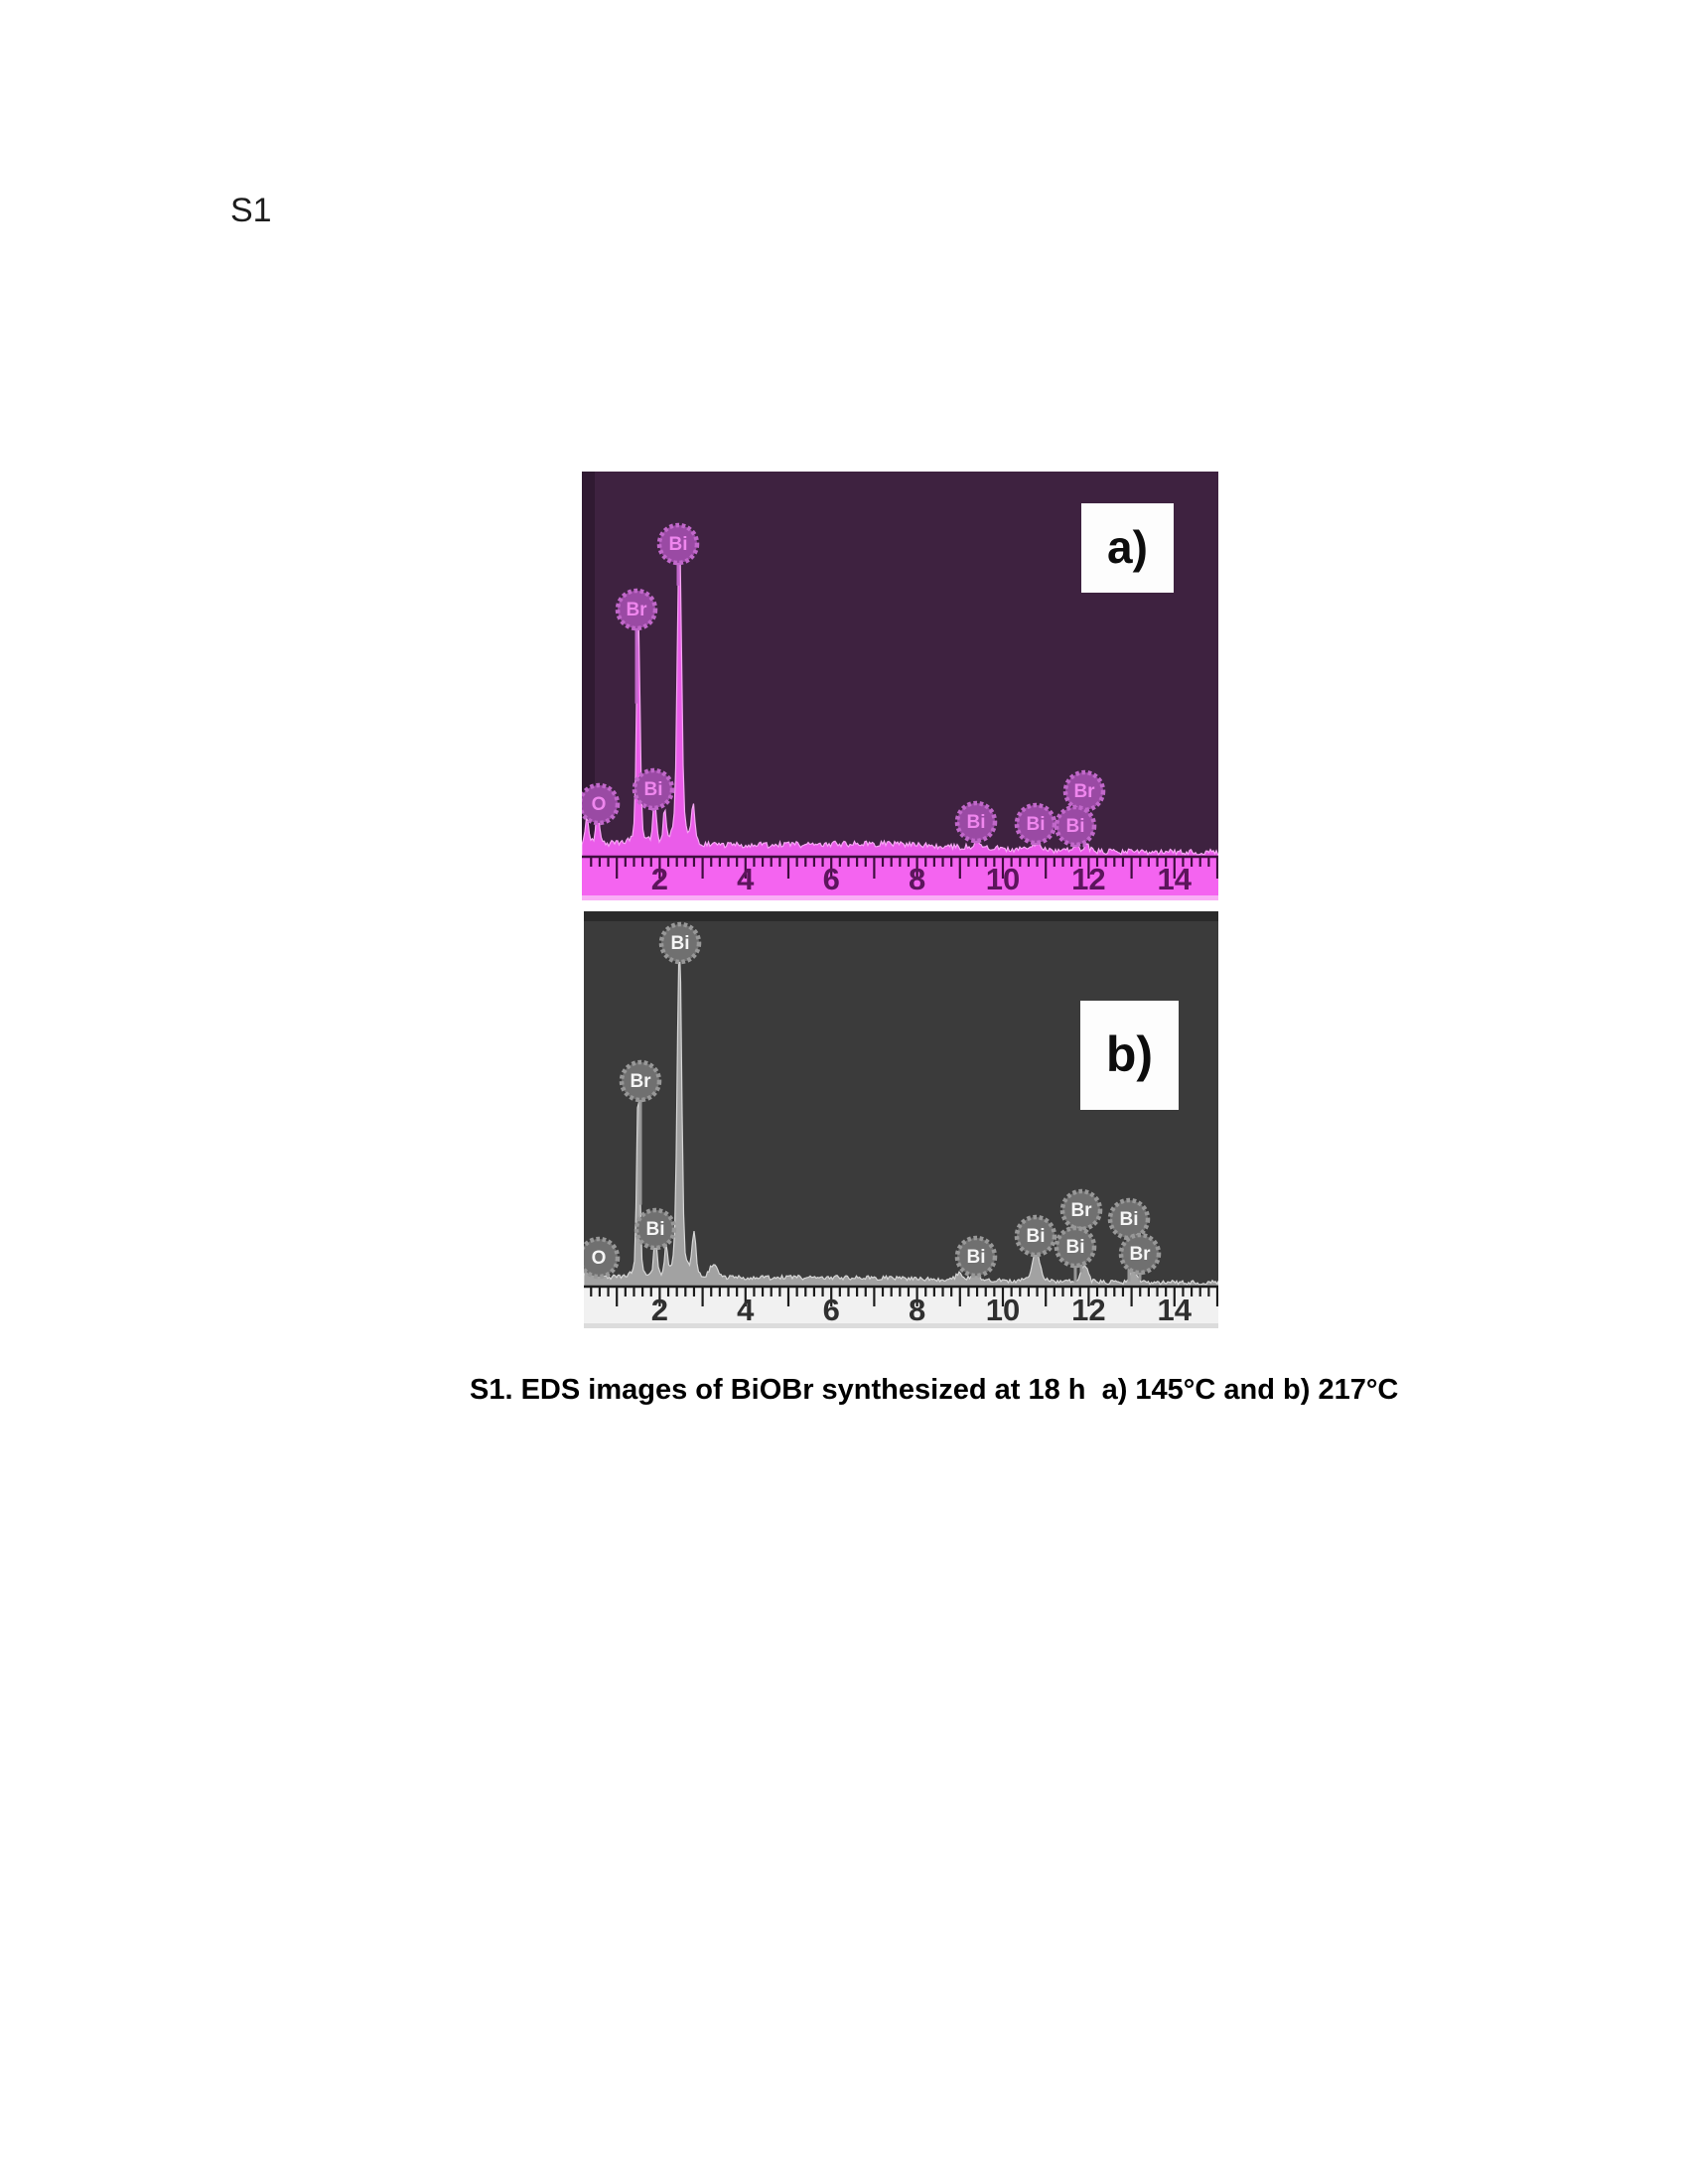 The width and height of the screenshot is (1688, 2184). I want to click on panel-label: b), so click(1129, 1054).